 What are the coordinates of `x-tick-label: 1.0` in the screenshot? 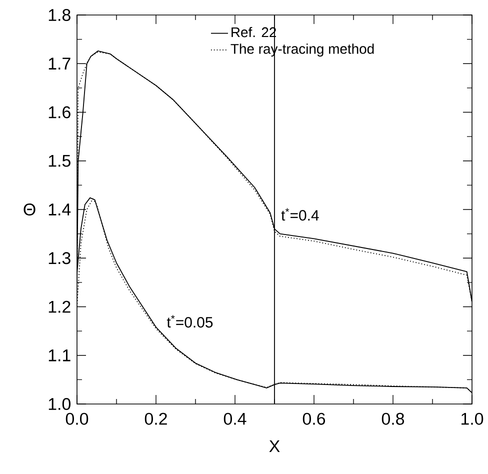 It's located at (473, 418).